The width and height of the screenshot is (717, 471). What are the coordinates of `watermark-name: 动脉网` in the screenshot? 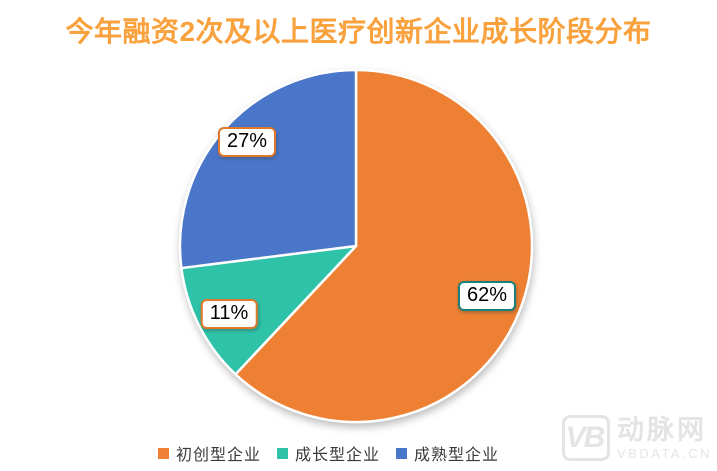 It's located at (662, 429).